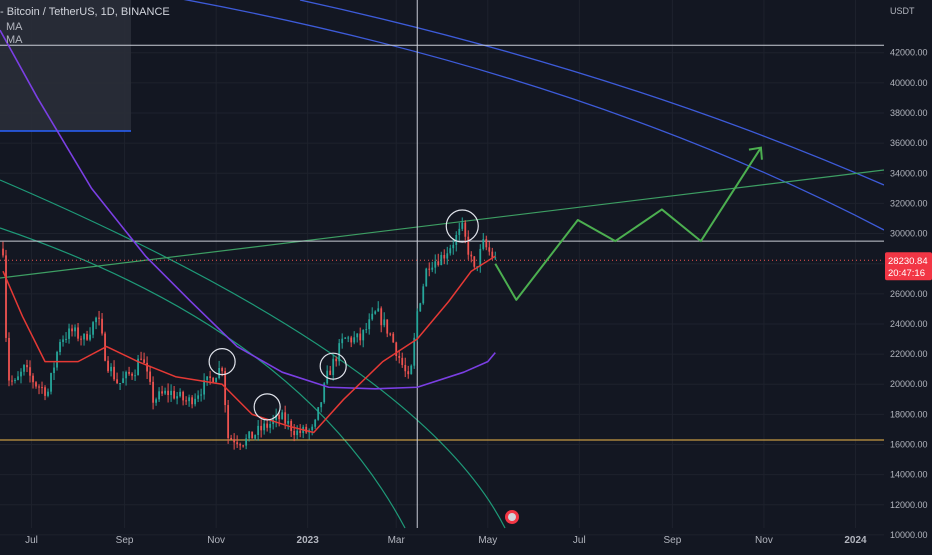 The height and width of the screenshot is (555, 932). I want to click on price-tick-label: 22000.00, so click(909, 354).